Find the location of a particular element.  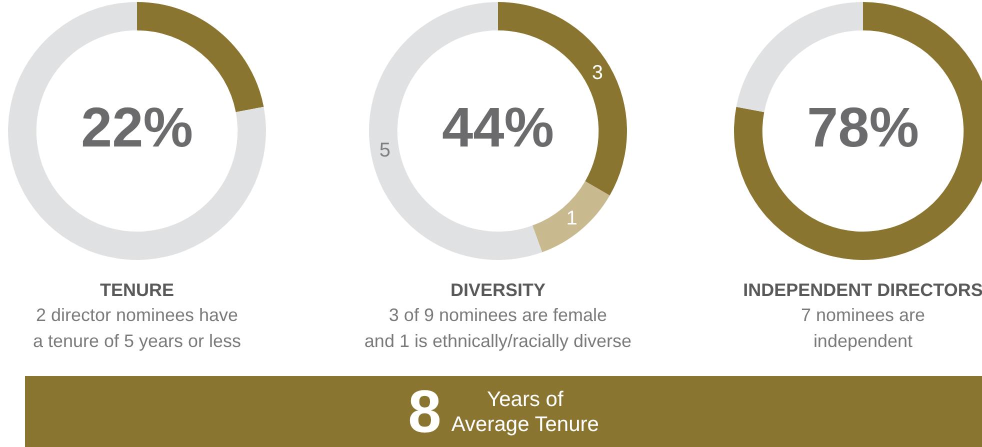

data-label: 1 is located at coordinates (572, 218).